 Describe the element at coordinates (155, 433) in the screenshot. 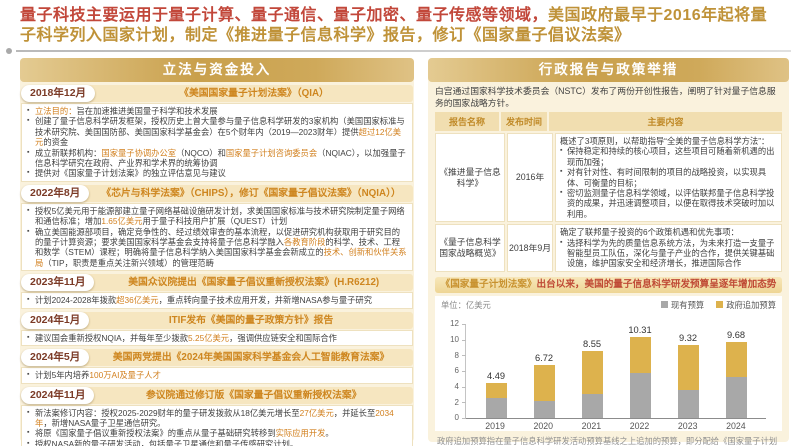

I see `plain-text: 将原《国家量子倡议重新授权法案》的重点从量子基础研究转移到` at that location.